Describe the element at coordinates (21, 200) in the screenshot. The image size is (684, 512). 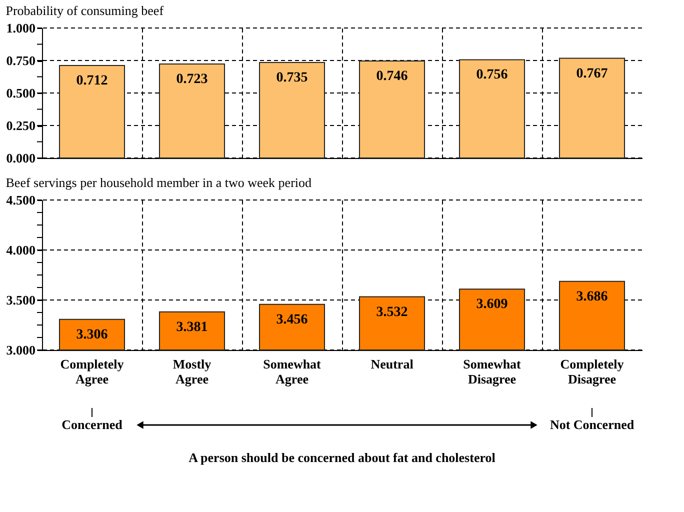
I see `y-tick-label: 4.500` at that location.